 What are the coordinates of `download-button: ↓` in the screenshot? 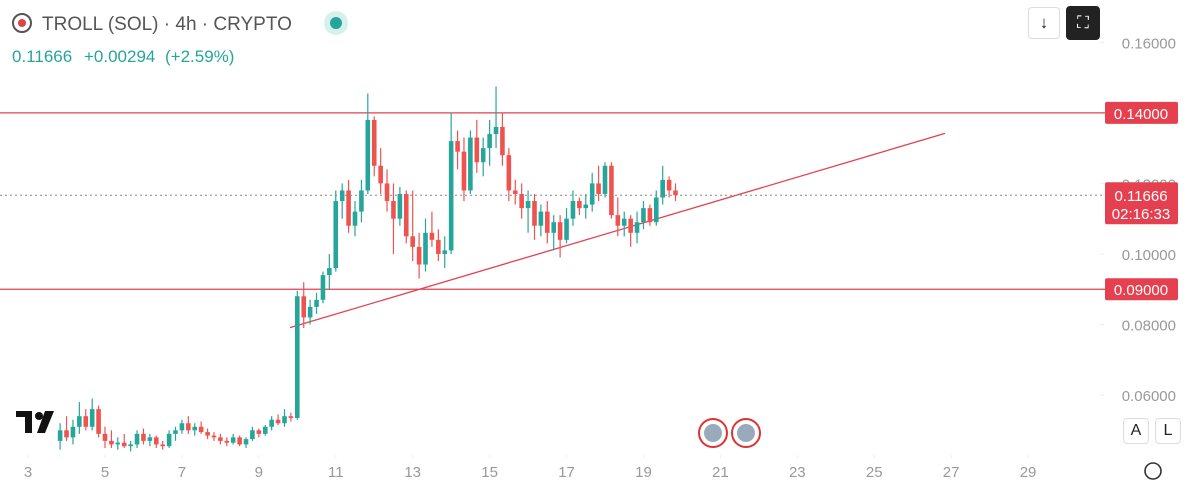 It's located at (1044, 23).